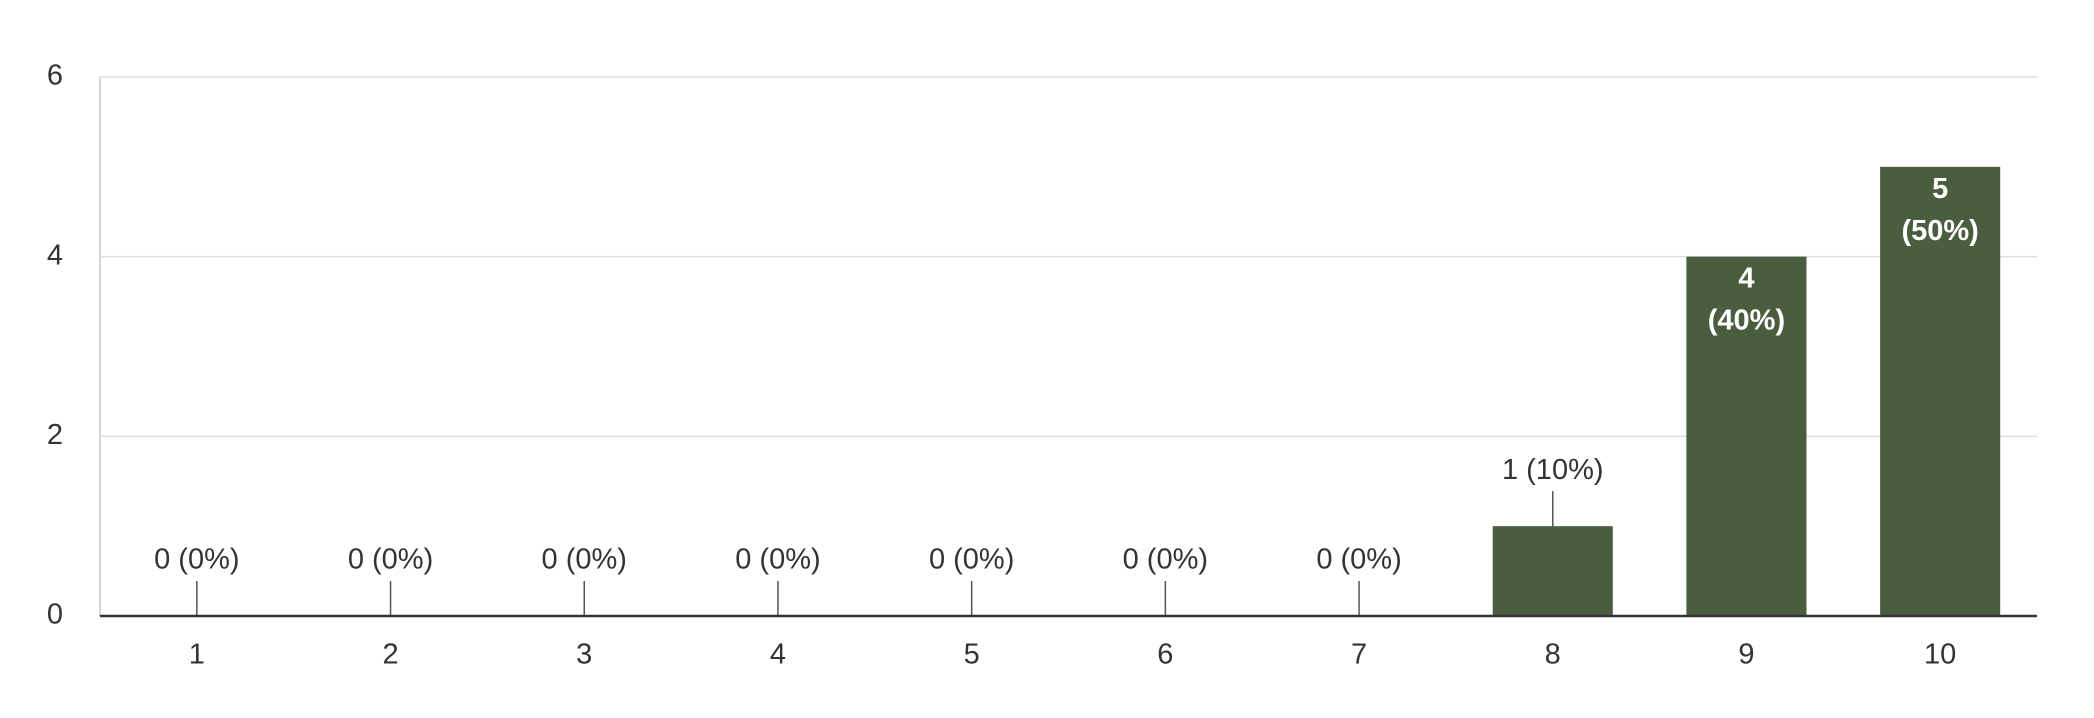 The height and width of the screenshot is (718, 2094). Describe the element at coordinates (1746, 655) in the screenshot. I see `x-tick-label: 9` at that location.